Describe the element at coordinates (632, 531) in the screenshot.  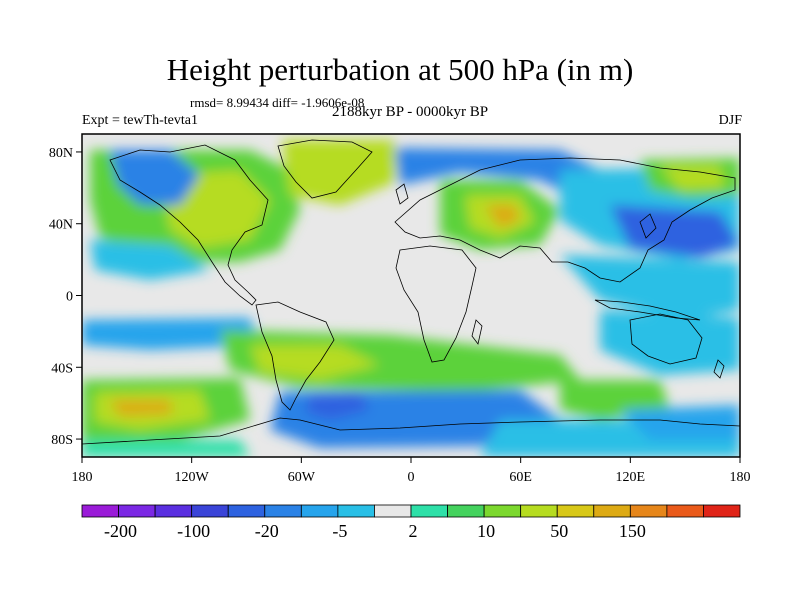
I see `colorbar-label: 150` at that location.